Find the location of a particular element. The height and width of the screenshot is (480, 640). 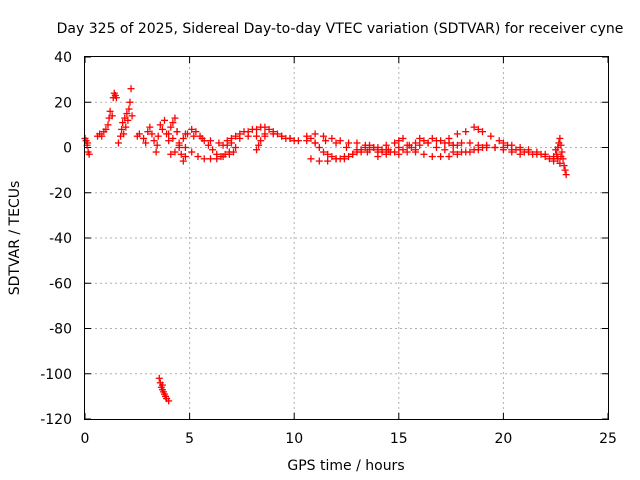

y-tick-label: -20 is located at coordinates (60, 194).